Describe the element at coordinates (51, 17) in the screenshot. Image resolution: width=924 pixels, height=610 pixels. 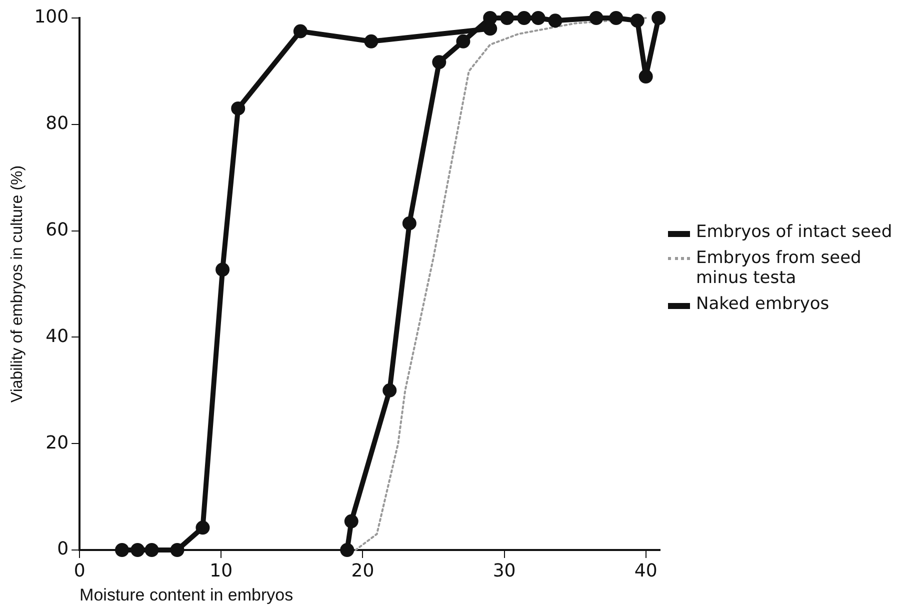
I see `y-tick-label: 100` at that location.